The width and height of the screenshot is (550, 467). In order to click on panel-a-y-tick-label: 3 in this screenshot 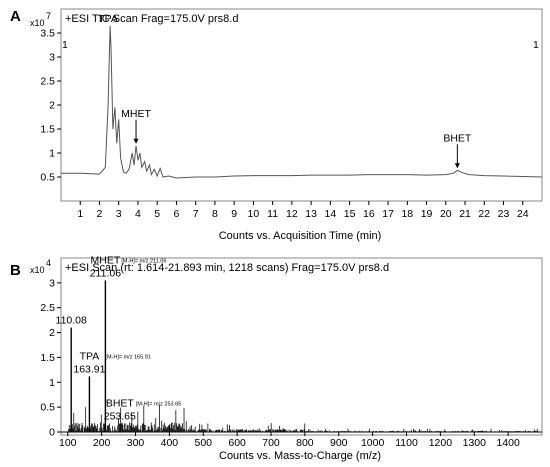, I will do `click(52, 58)`.